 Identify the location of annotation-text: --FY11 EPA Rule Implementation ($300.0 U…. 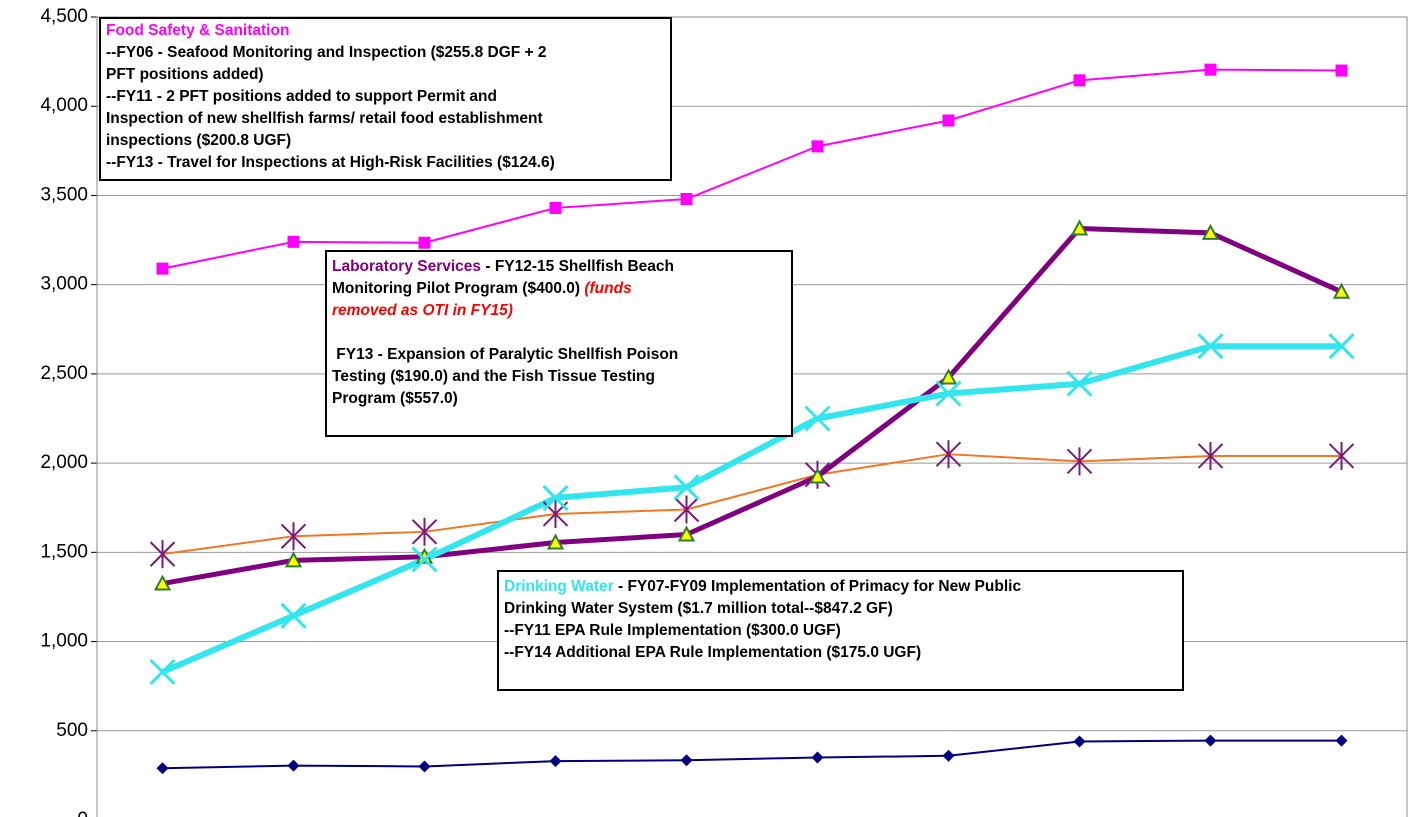
(672, 630).